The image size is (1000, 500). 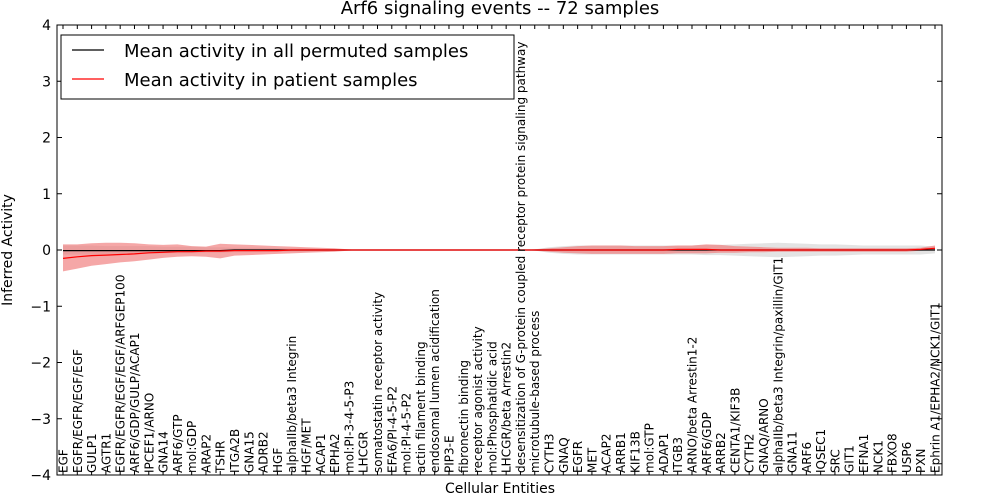 I want to click on x-axis-label: Cellular Entities, so click(x=500, y=489).